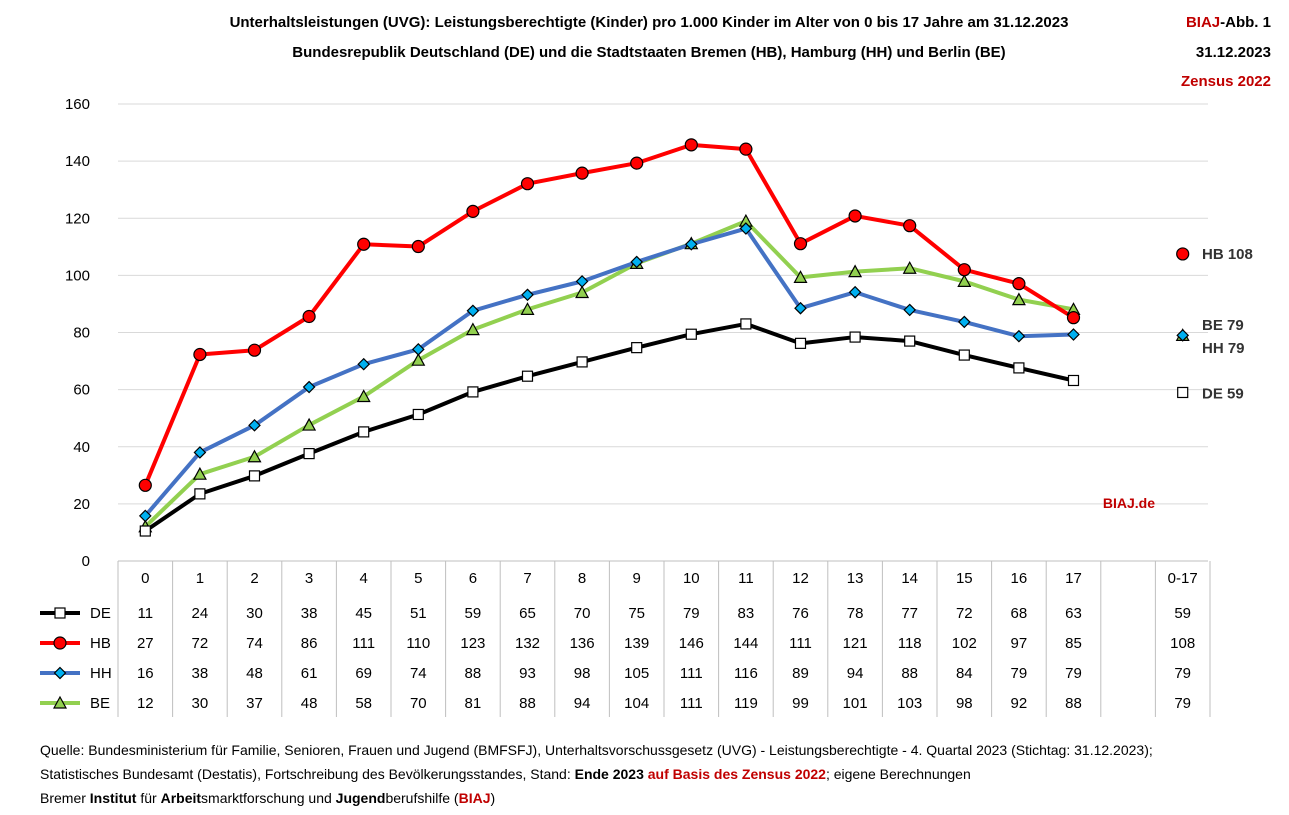  I want to click on table-cell: 94, so click(582, 703).